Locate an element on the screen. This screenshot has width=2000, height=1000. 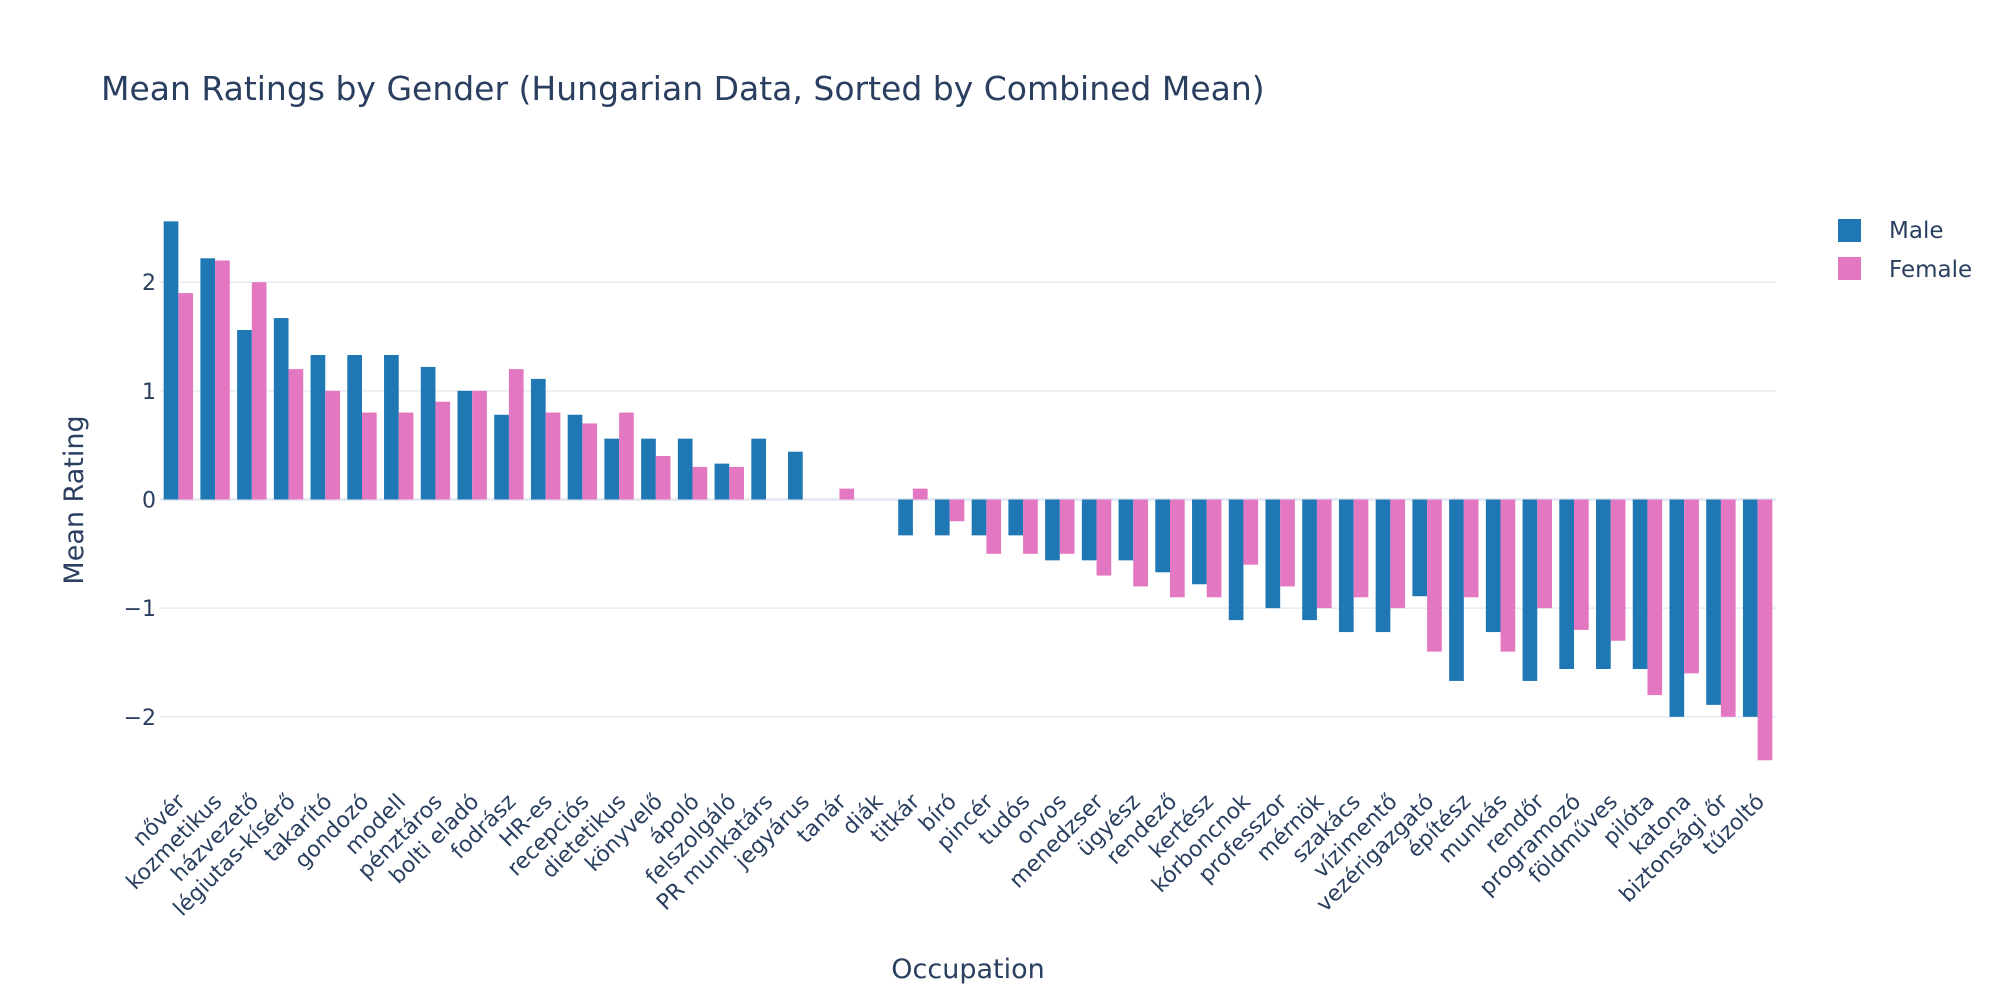
legend-swatch-male is located at coordinates (1849, 230).